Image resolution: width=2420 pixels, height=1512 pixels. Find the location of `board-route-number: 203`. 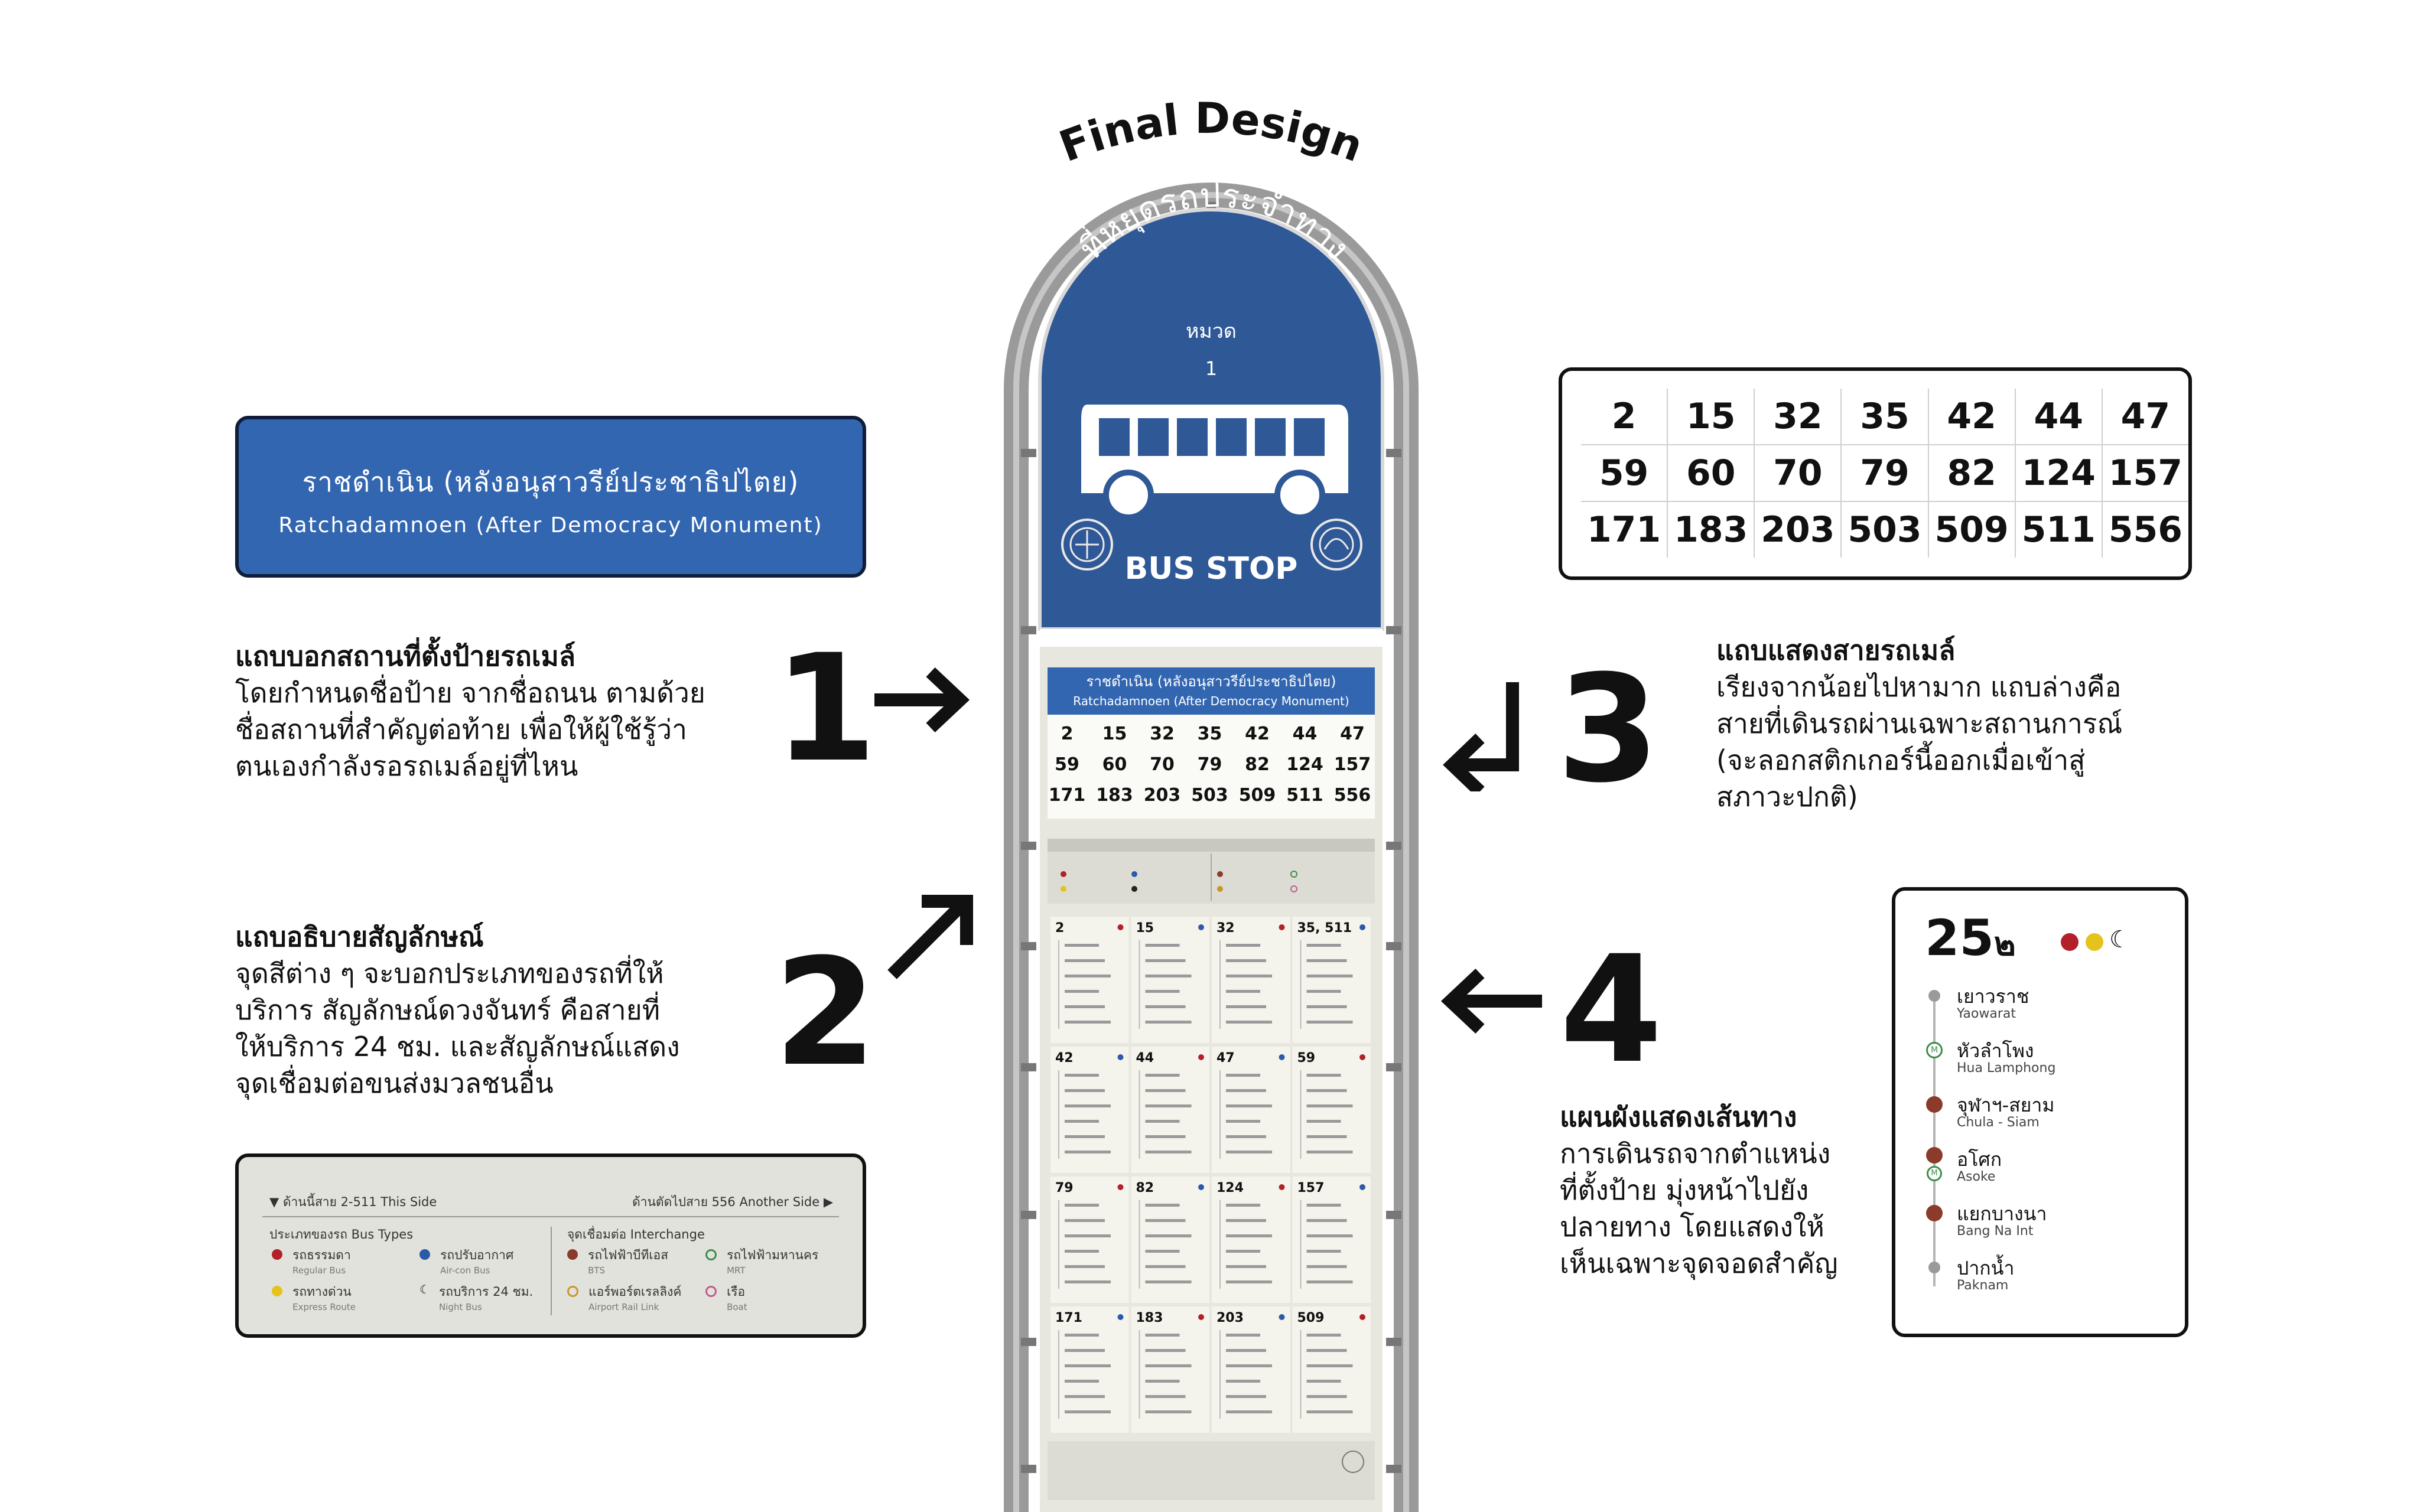

board-route-number: 203 is located at coordinates (1162, 795).